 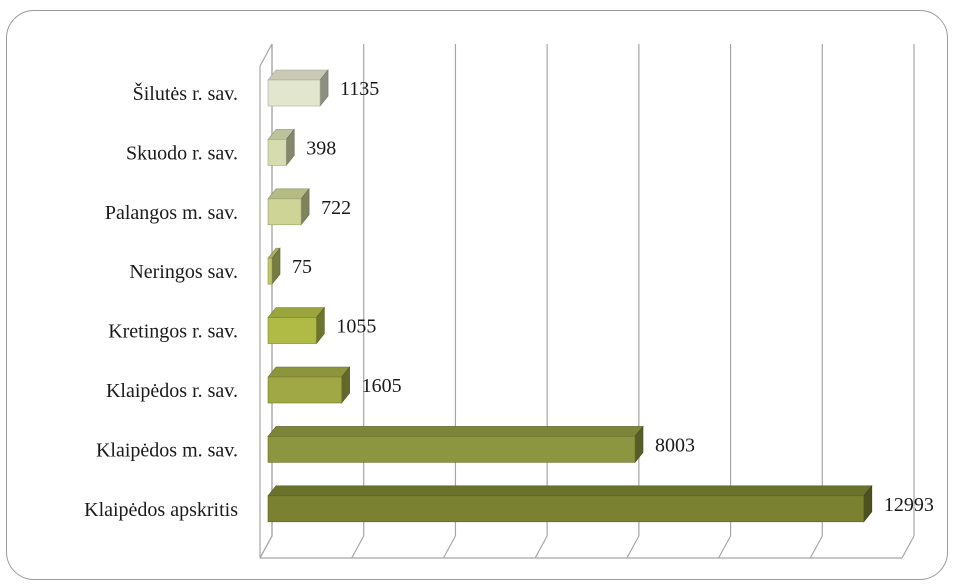 What do you see at coordinates (356, 327) in the screenshot?
I see `value-label: 1055` at bounding box center [356, 327].